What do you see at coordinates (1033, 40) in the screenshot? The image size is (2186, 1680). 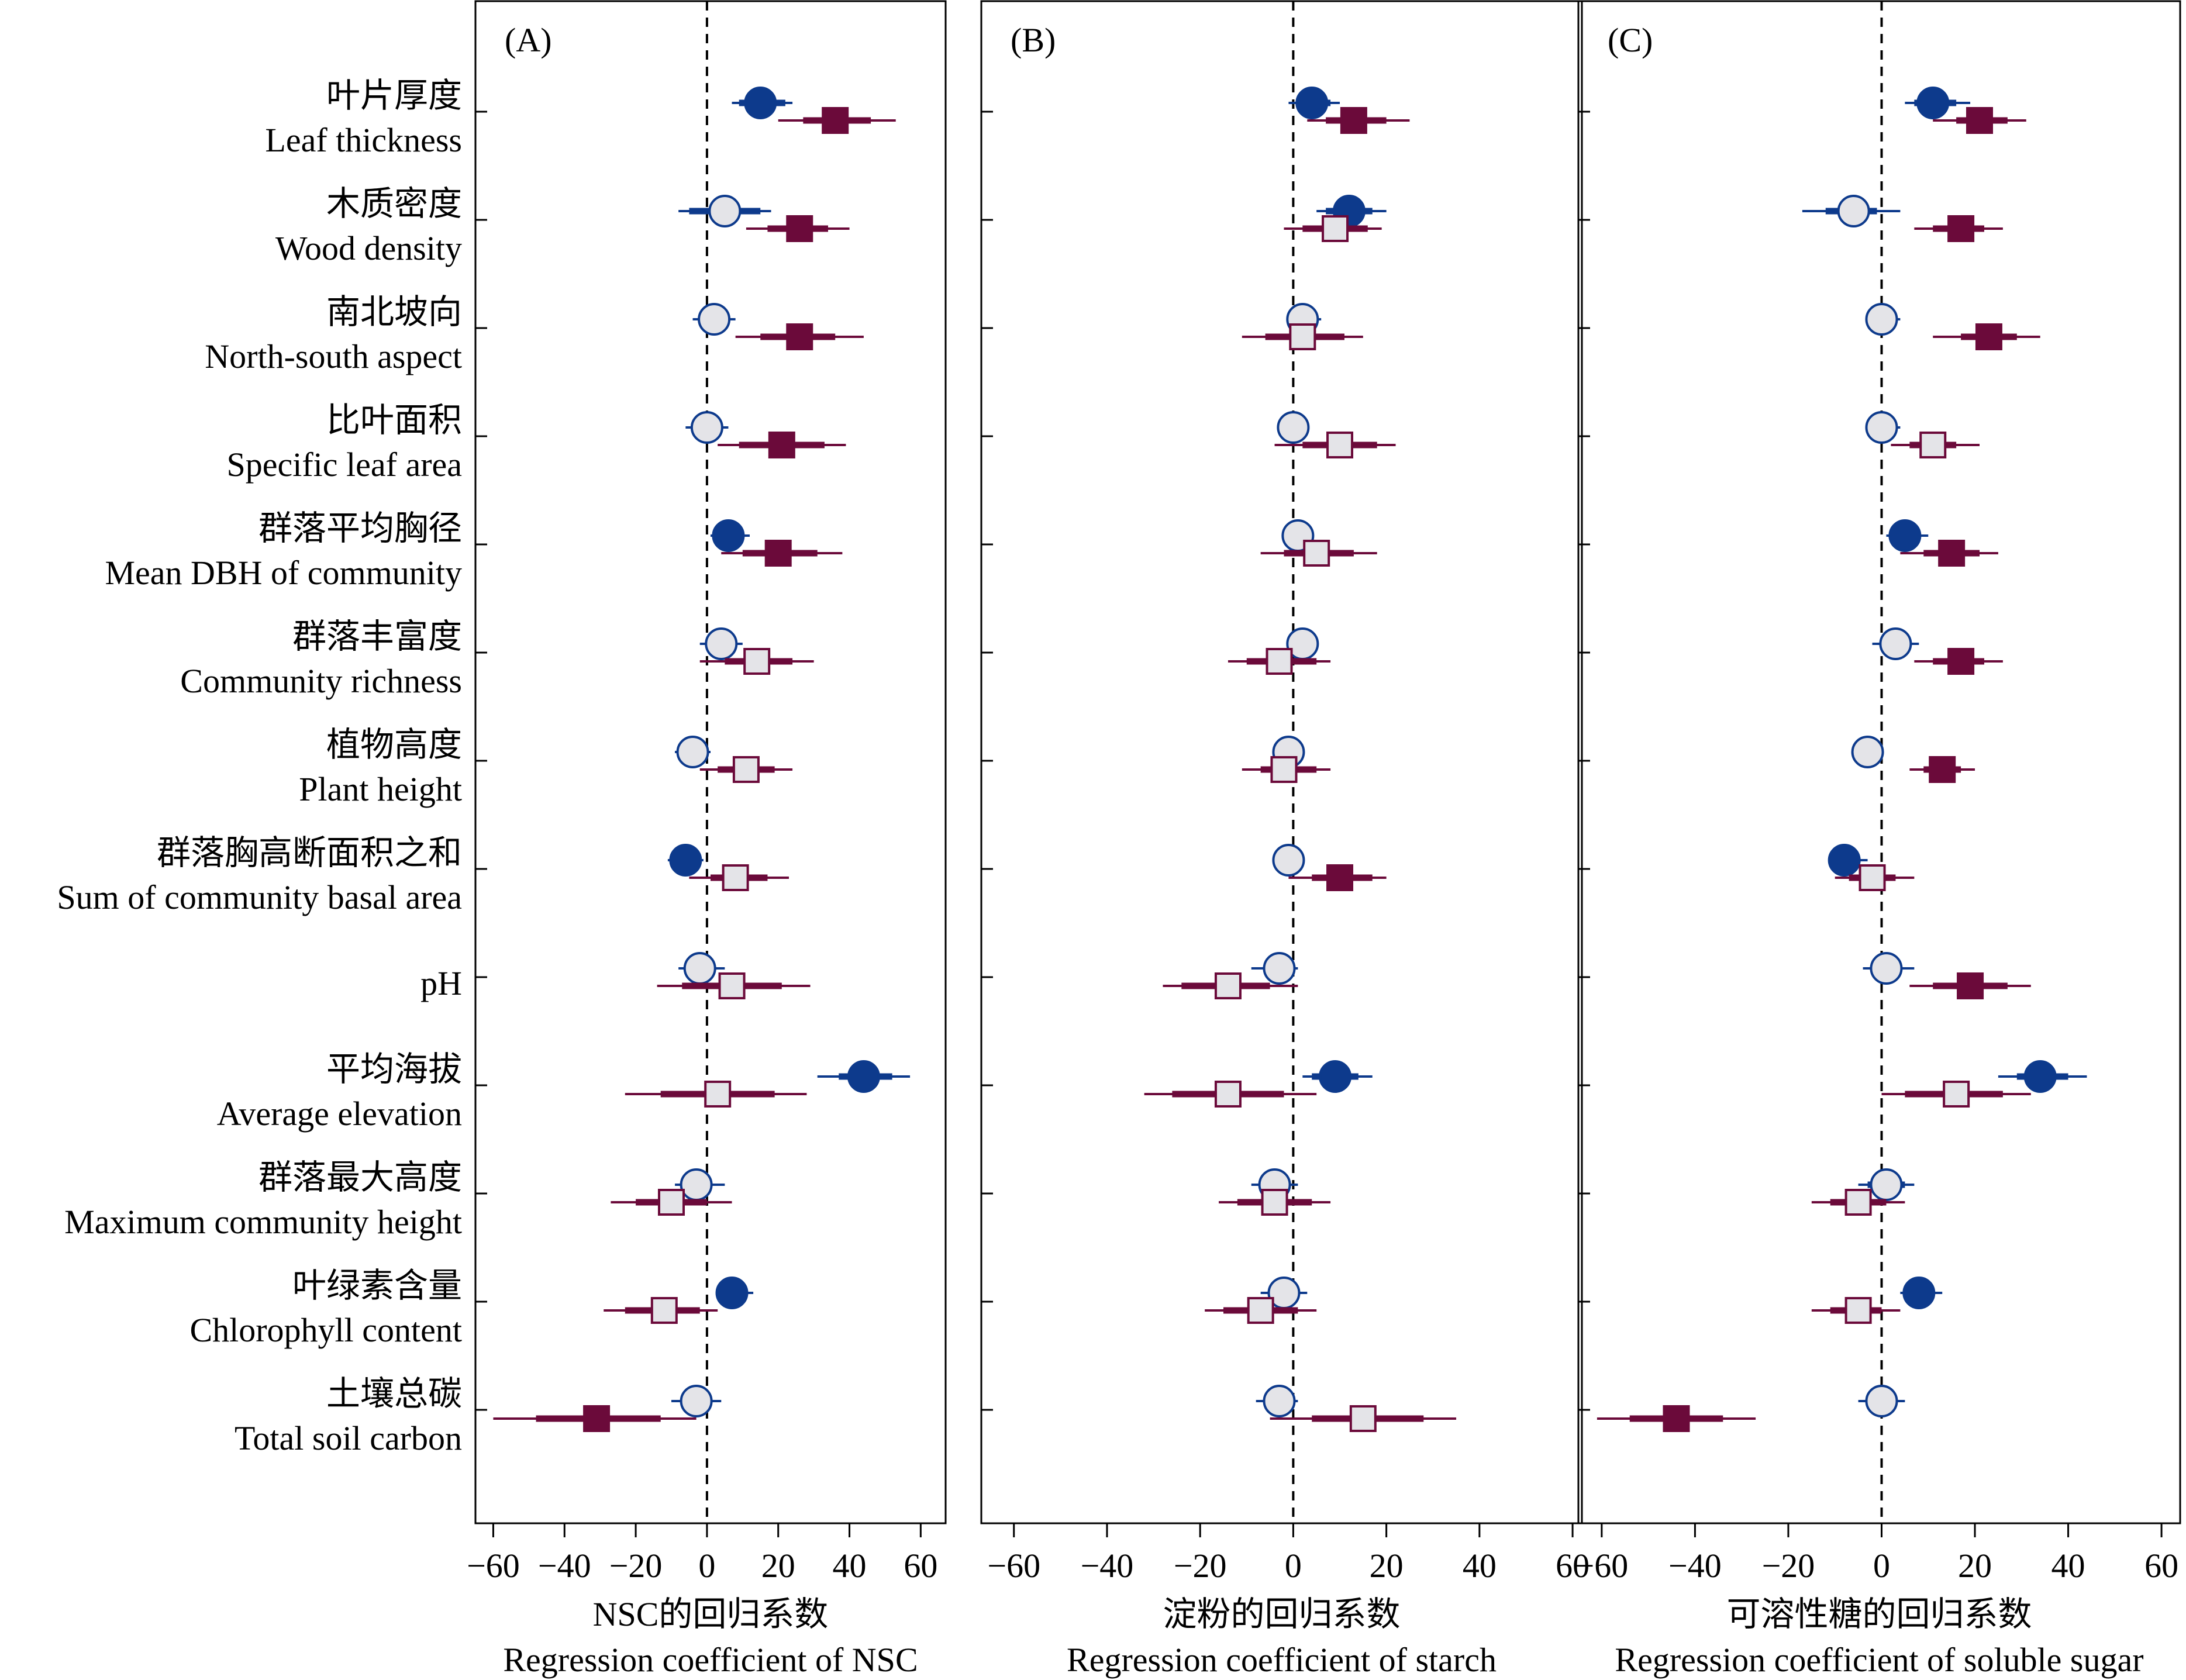 I see `panel-label: (B)` at bounding box center [1033, 40].